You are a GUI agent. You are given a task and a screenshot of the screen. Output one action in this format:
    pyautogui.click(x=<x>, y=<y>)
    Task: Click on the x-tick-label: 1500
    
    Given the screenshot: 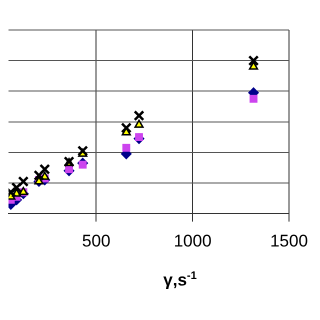 What is the action you would take?
    pyautogui.click(x=289, y=240)
    